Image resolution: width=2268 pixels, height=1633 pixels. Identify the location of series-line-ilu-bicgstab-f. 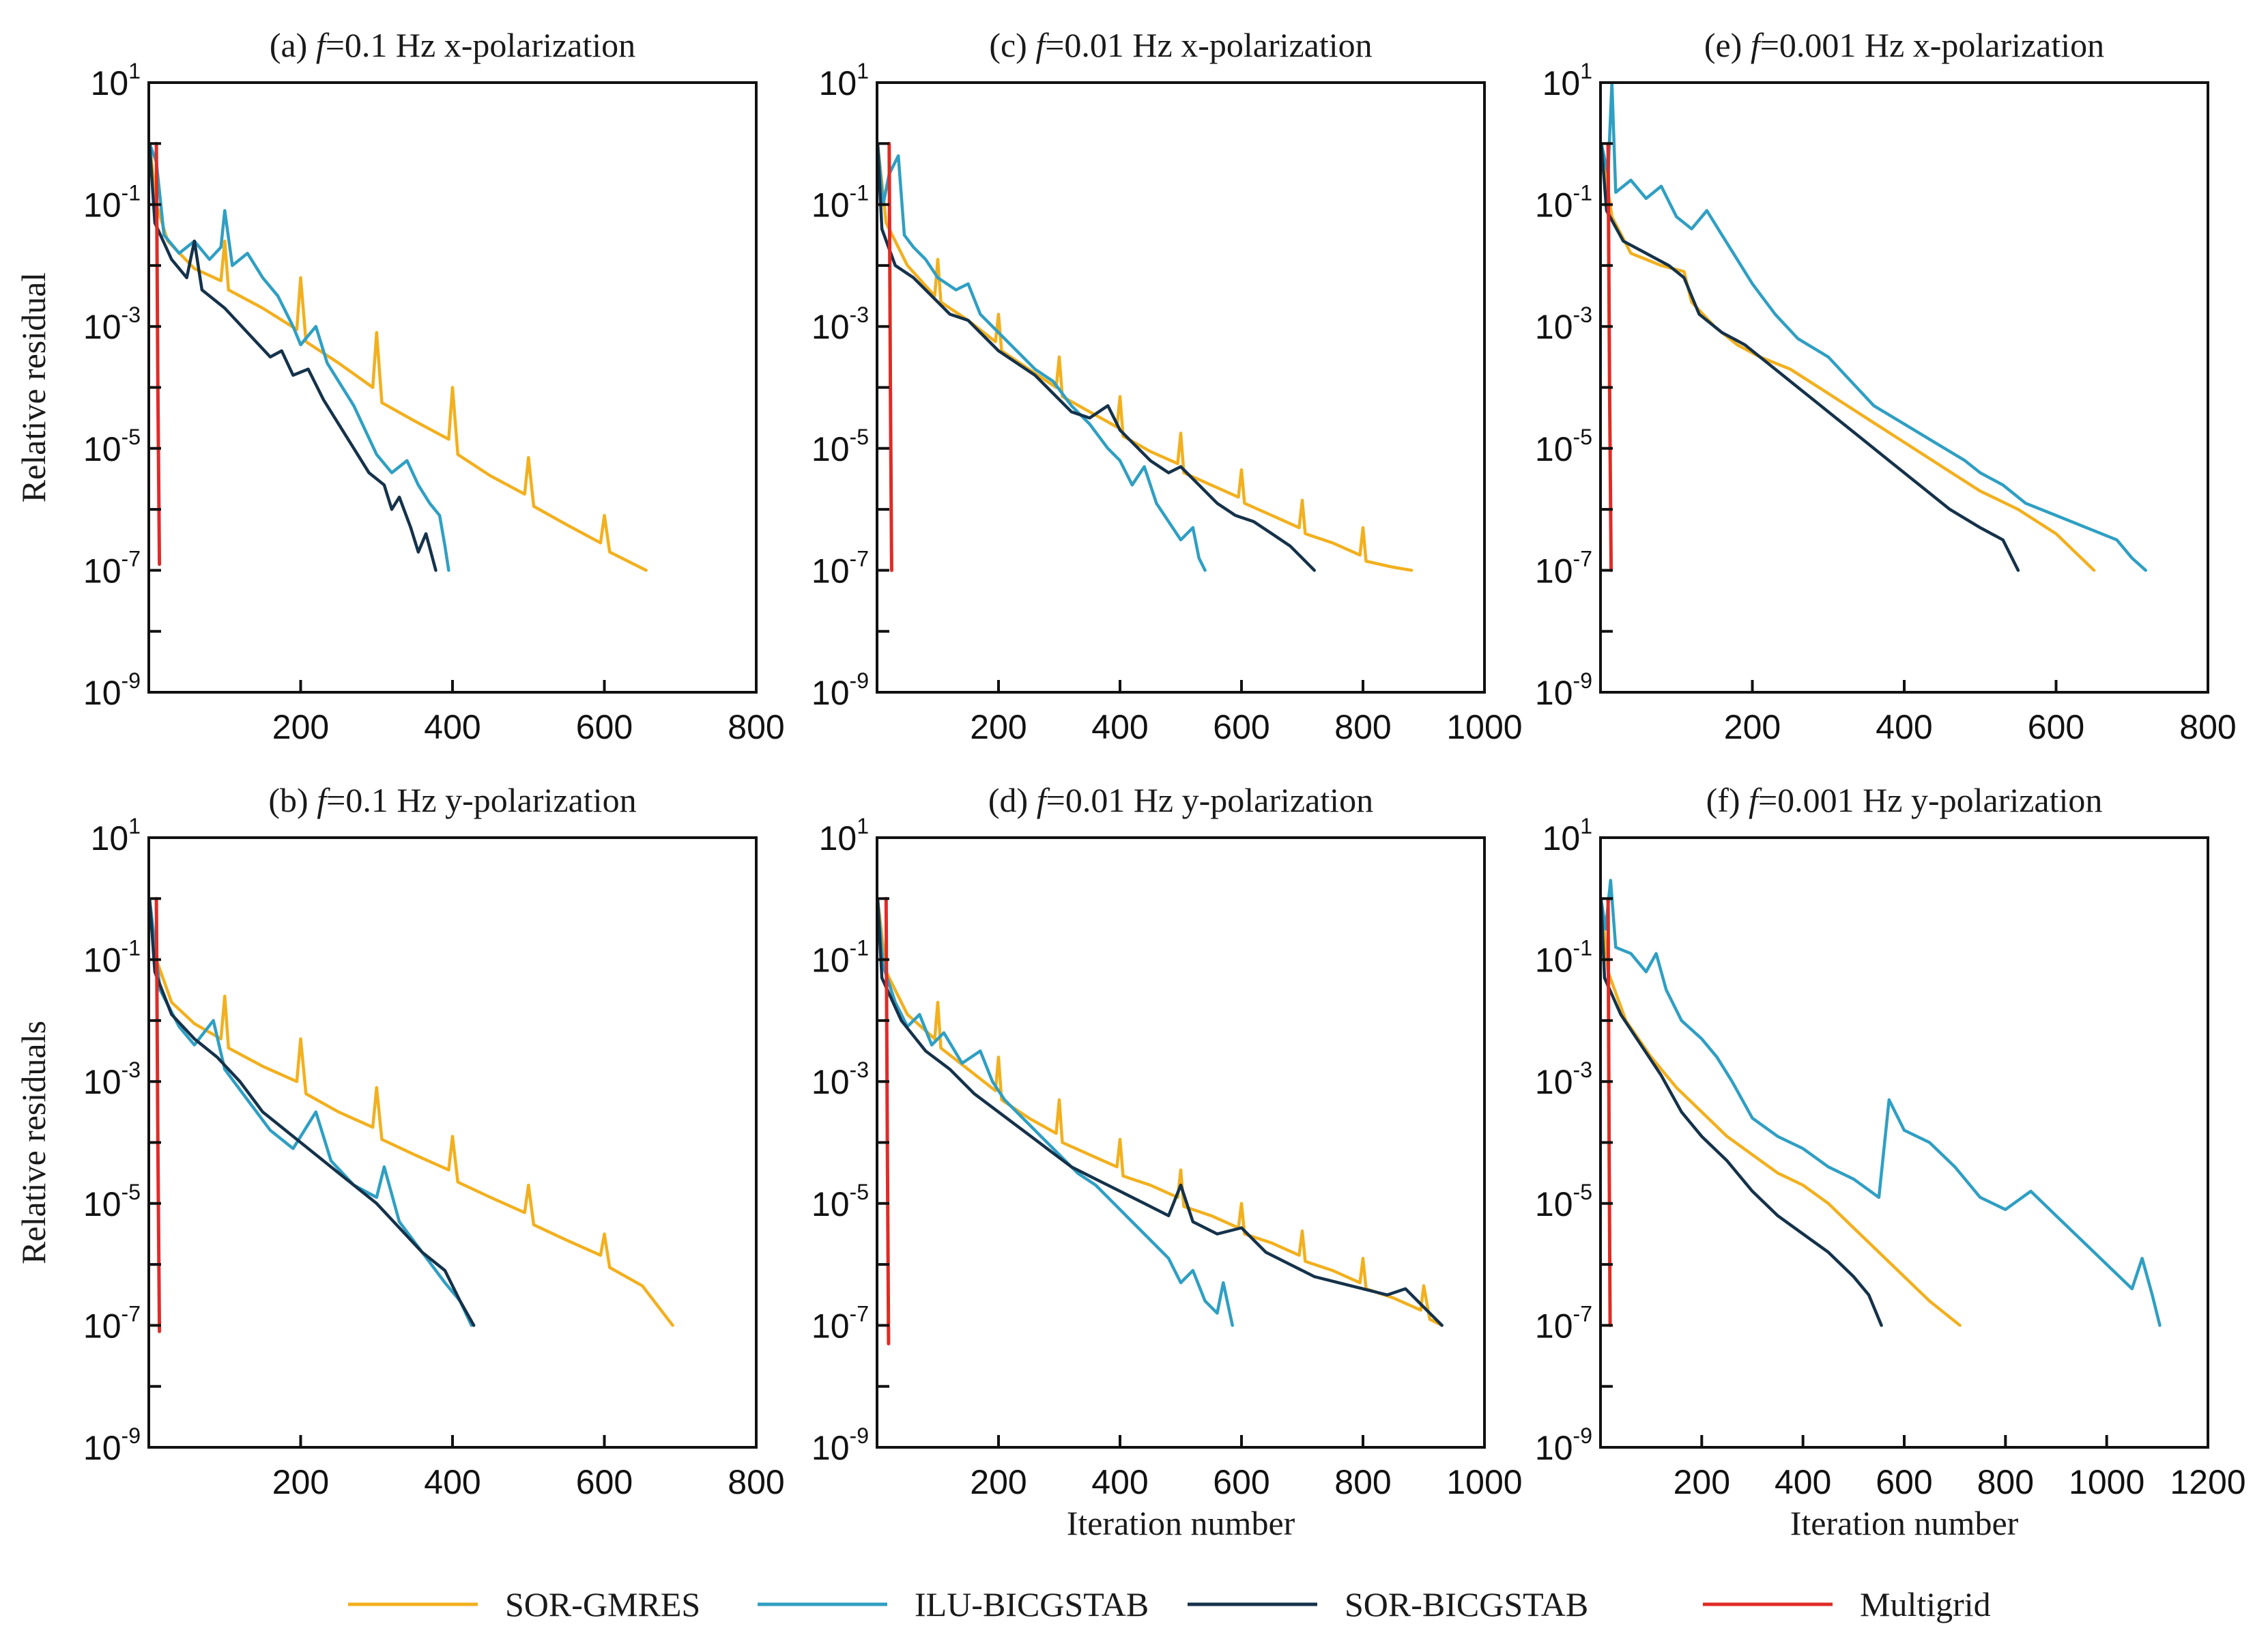
(1881, 1103).